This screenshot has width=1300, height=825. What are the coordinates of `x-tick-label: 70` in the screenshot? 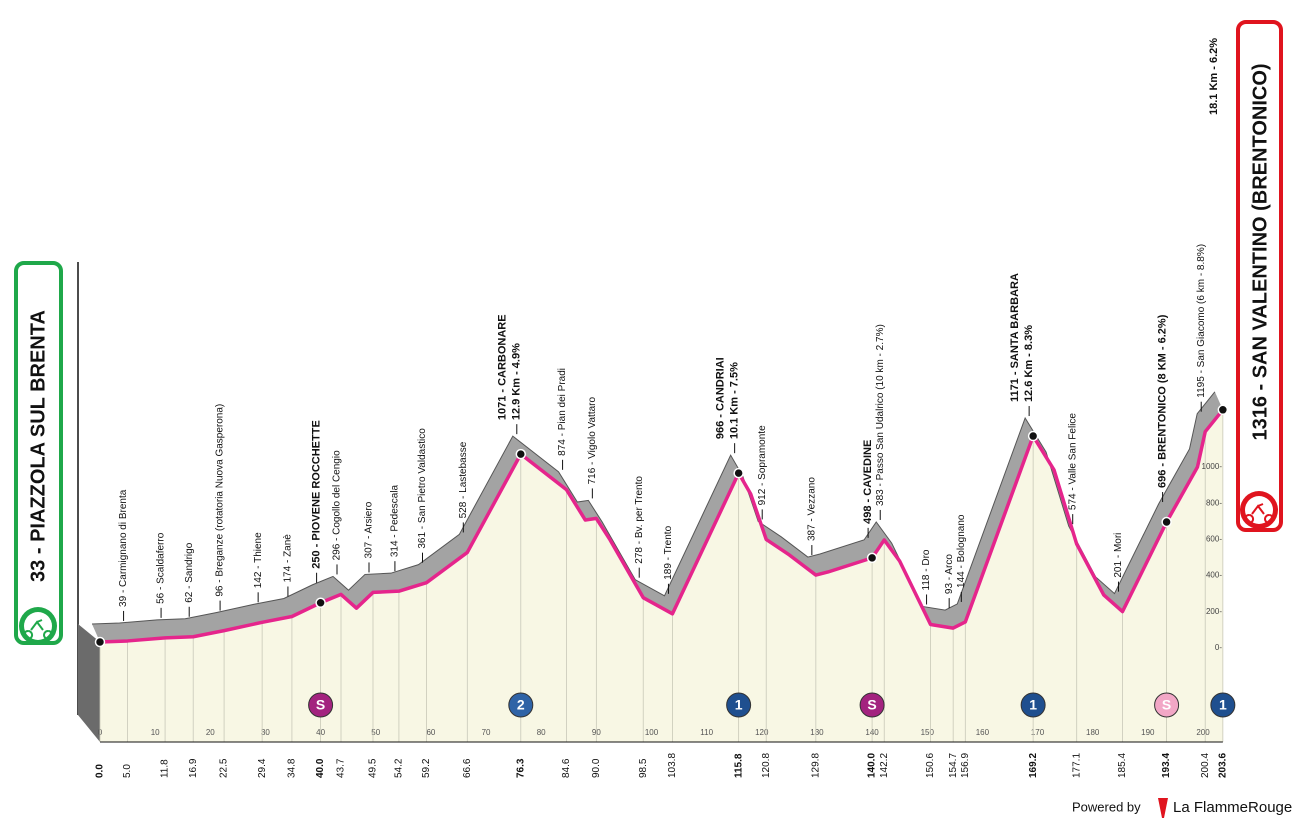 It's located at (486, 732).